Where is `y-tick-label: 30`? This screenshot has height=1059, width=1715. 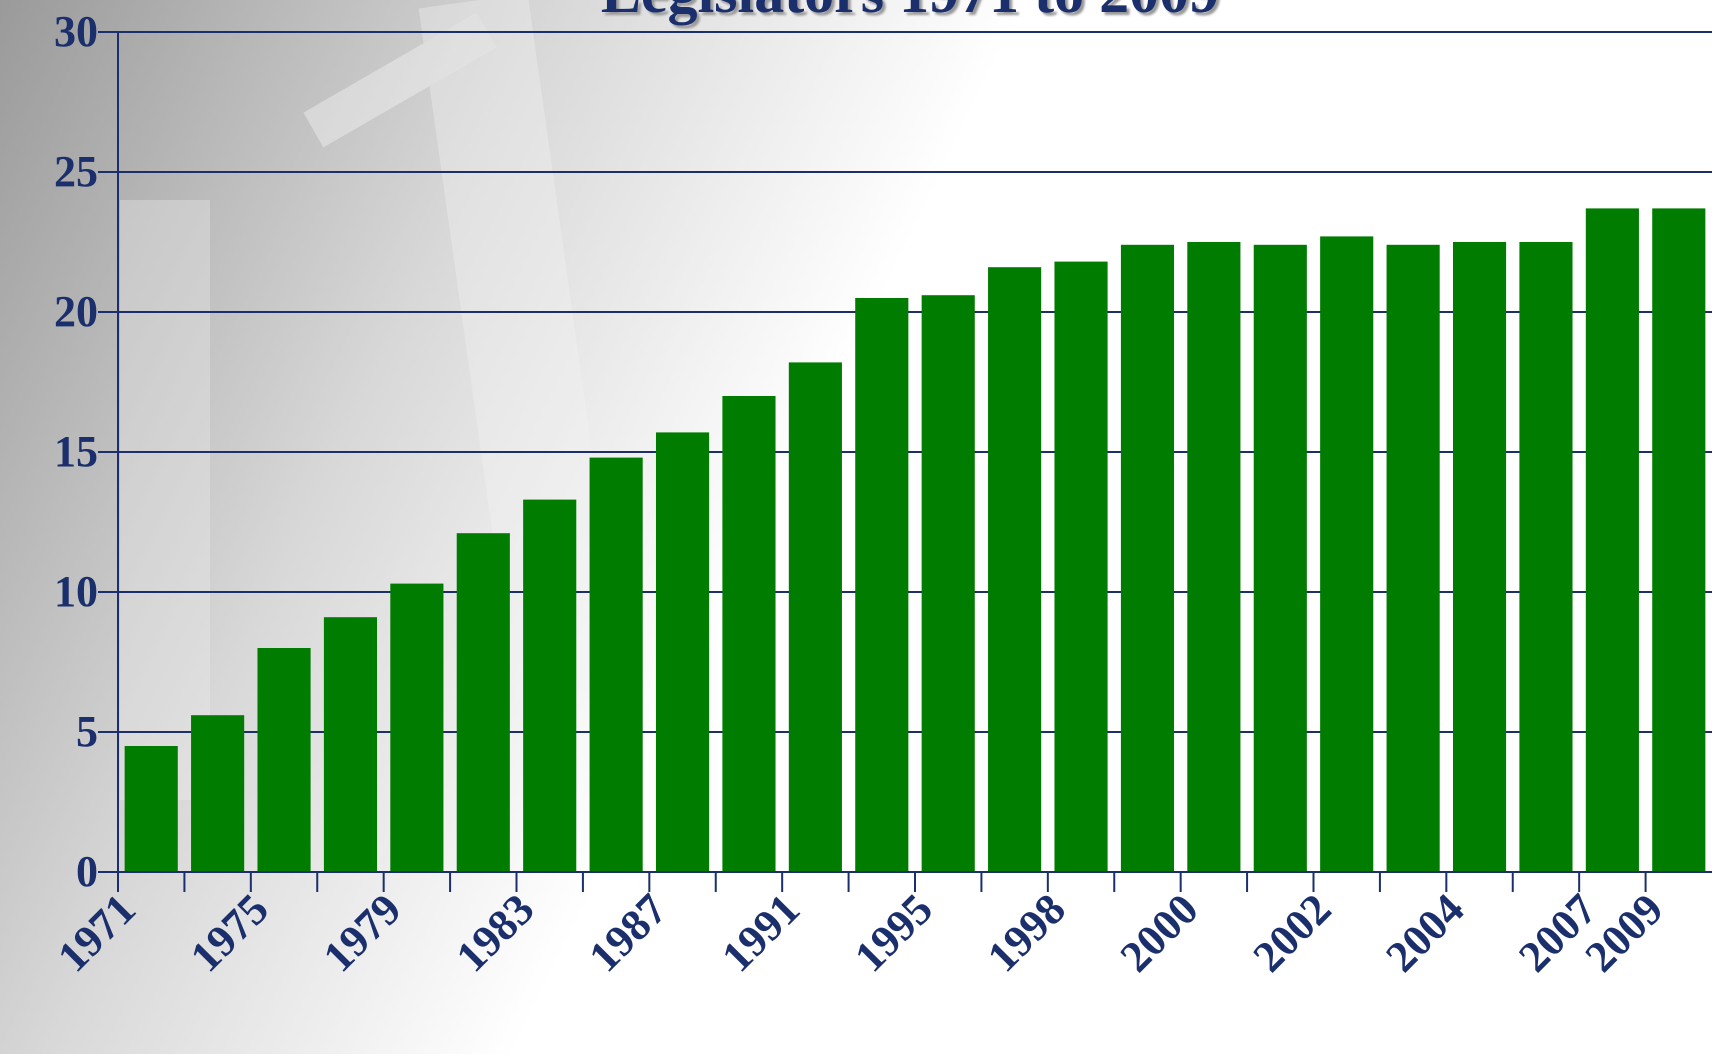 y-tick-label: 30 is located at coordinates (76, 31).